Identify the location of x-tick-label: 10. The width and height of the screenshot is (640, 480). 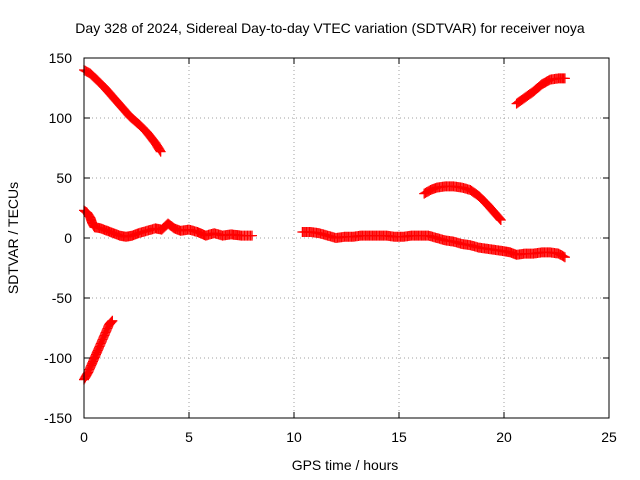
(294, 437).